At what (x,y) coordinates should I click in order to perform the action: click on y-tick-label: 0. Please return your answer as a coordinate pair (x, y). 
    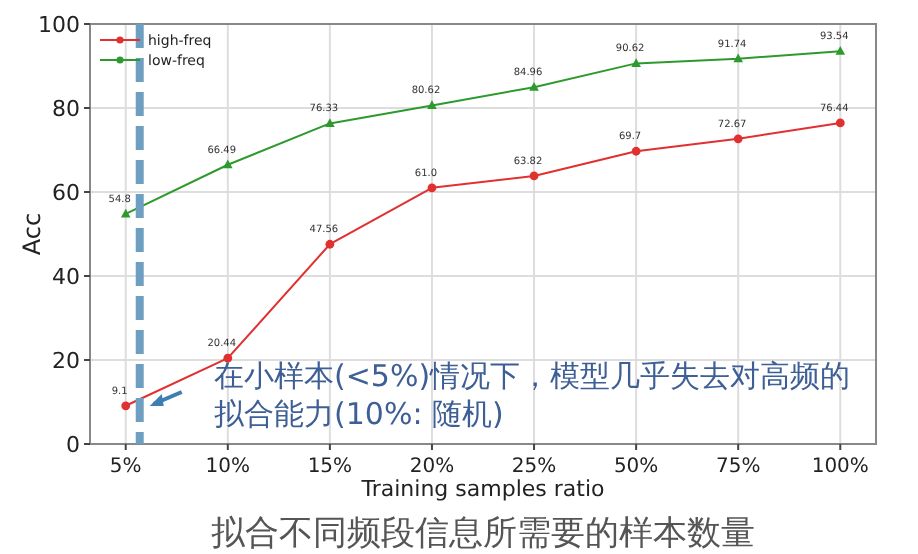
    Looking at the image, I should click on (73, 445).